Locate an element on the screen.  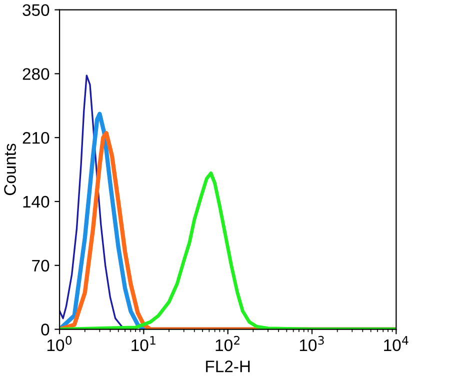
y-axis-title: Counts is located at coordinates (10, 170).